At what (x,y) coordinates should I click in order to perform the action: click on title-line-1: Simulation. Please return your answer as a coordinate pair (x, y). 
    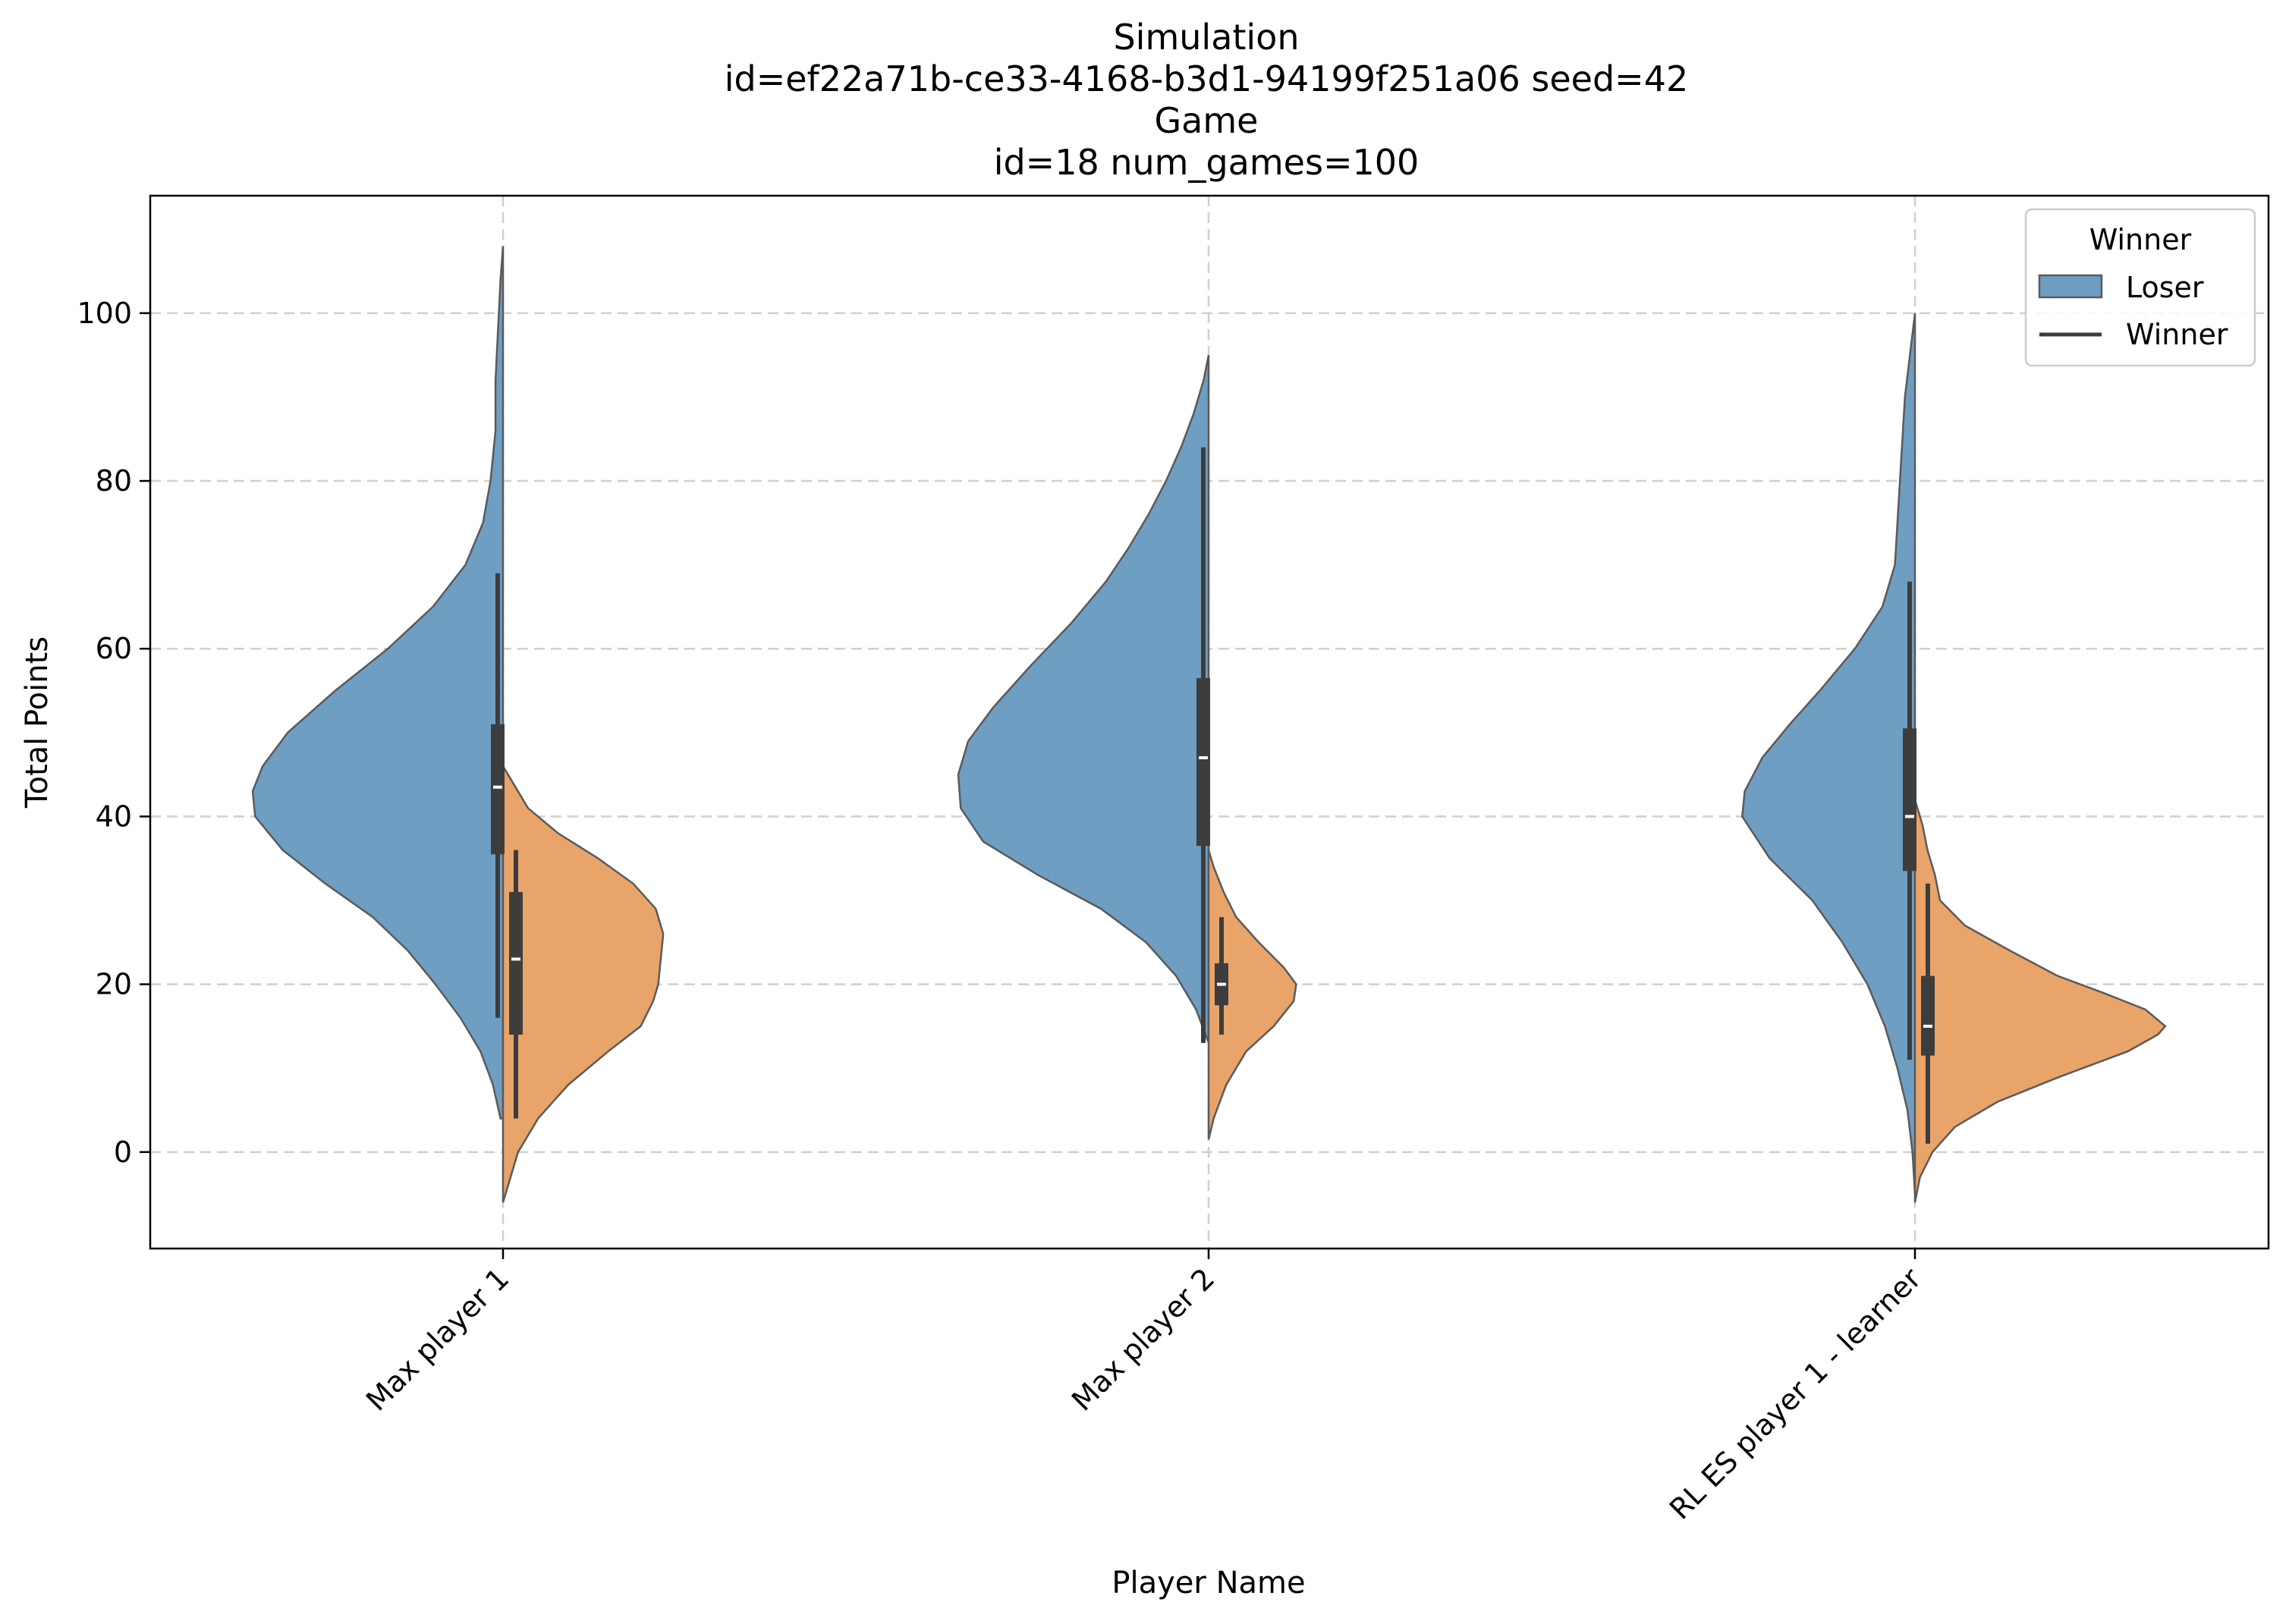
    Looking at the image, I should click on (1206, 37).